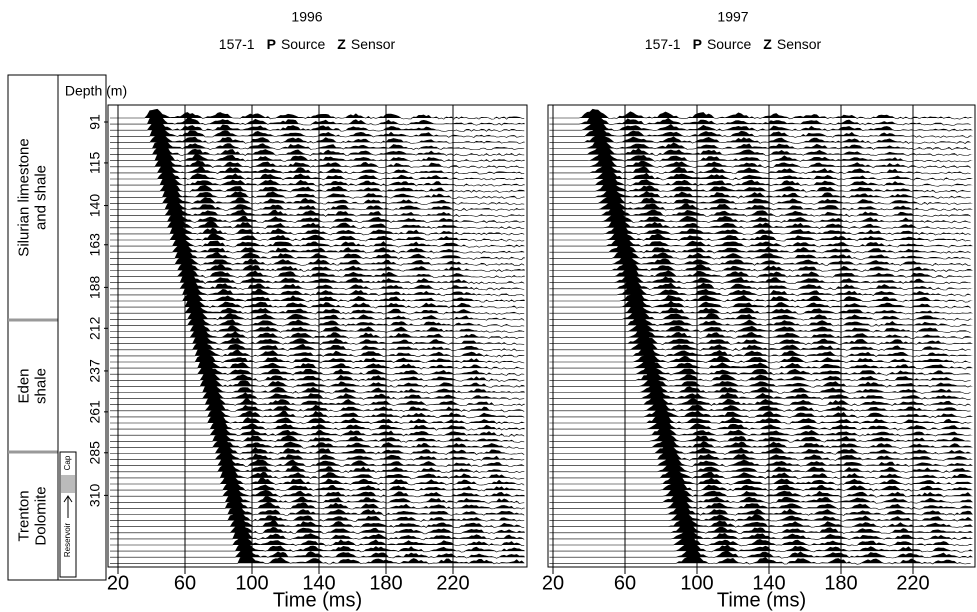 The width and height of the screenshot is (977, 612). Describe the element at coordinates (95, 122) in the screenshot. I see `depth-tick-label: 91` at that location.